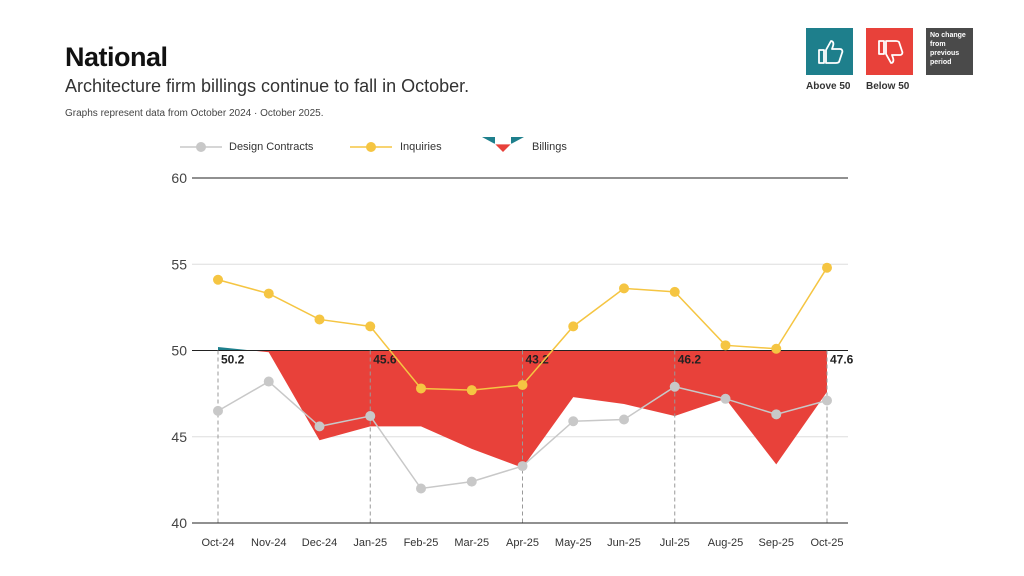 The width and height of the screenshot is (1024, 576). Describe the element at coordinates (573, 543) in the screenshot. I see `x-tick-label-7: May-25` at that location.